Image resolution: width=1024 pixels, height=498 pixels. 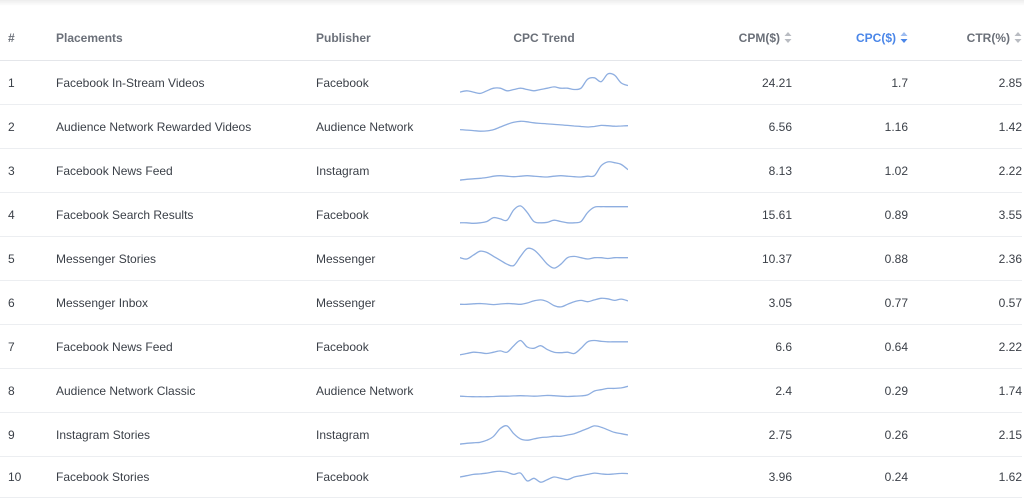 What do you see at coordinates (186, 477) in the screenshot?
I see `placement-name: Facebook Stories` at bounding box center [186, 477].